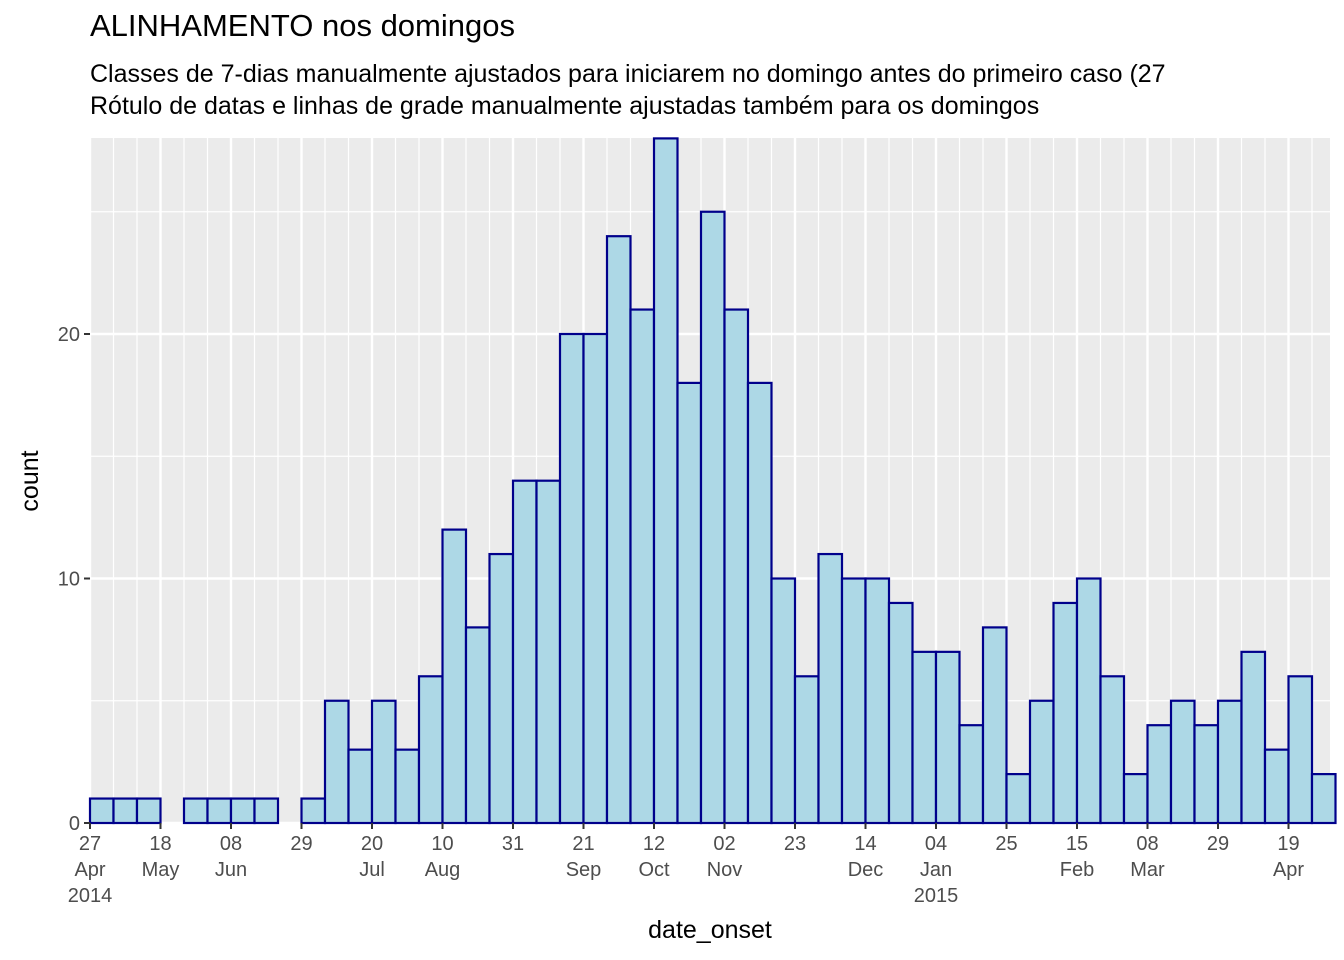 Image resolution: width=1344 pixels, height=960 pixels. Describe the element at coordinates (90, 896) in the screenshot. I see `x-tick-label: 2014` at that location.